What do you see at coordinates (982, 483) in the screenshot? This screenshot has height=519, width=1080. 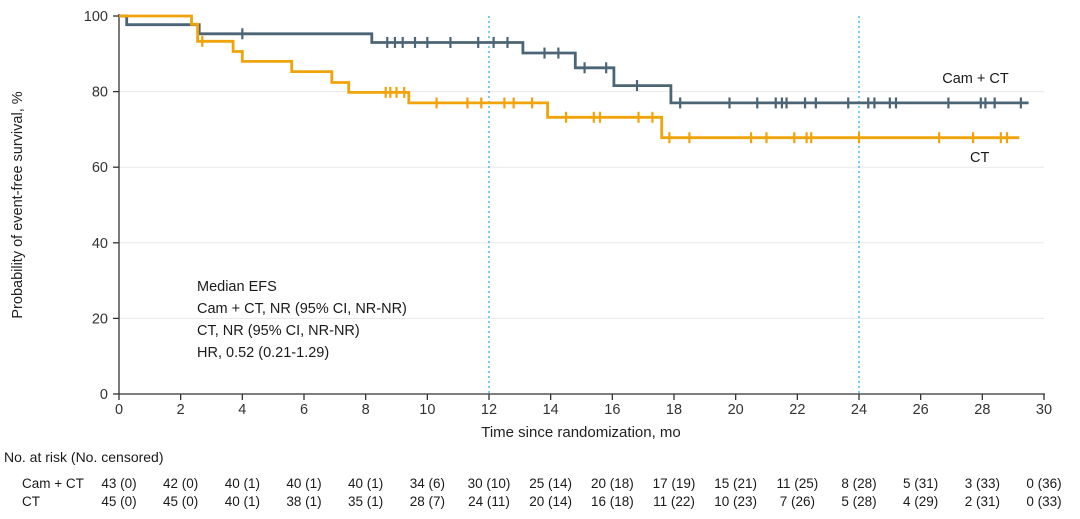 I see `risk-value-cam-ct-month-28: 3 (33)` at bounding box center [982, 483].